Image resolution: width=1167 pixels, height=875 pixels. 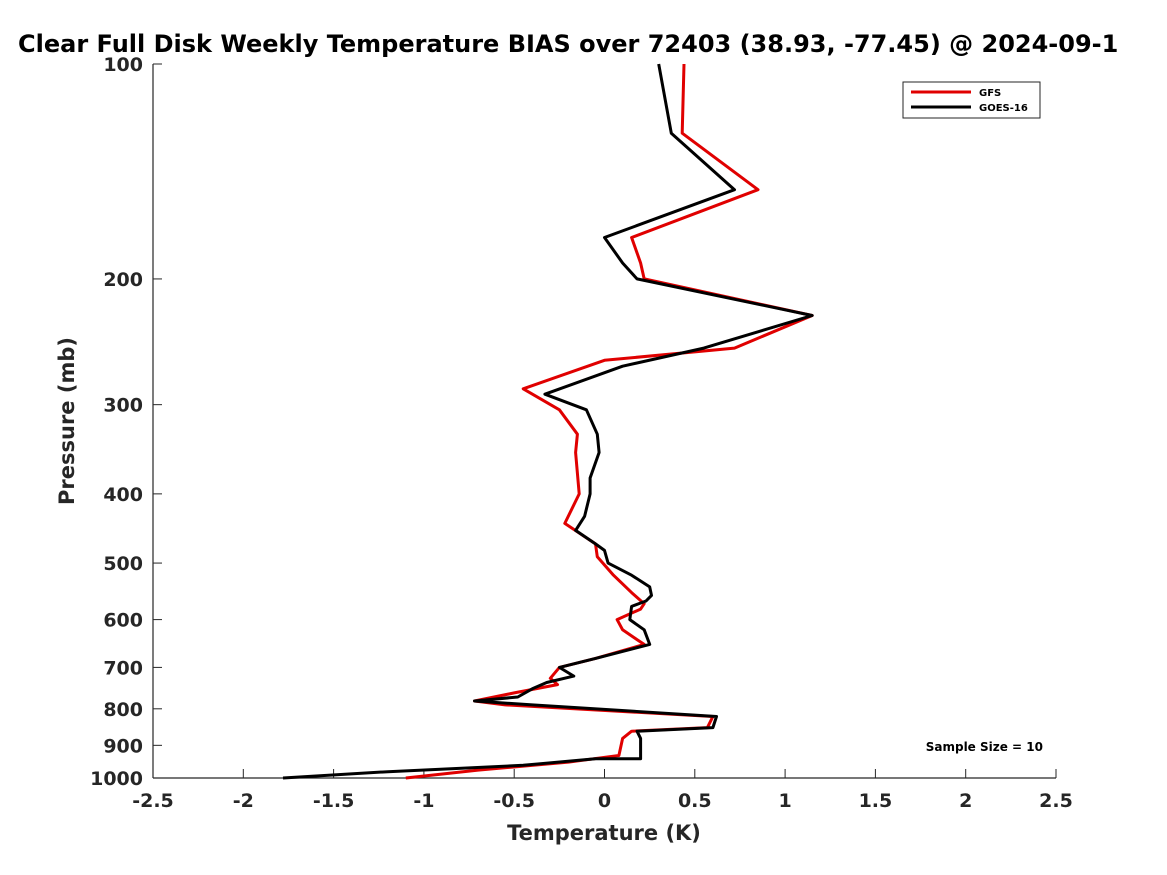 What do you see at coordinates (123, 564) in the screenshot?
I see `y-tick-label: 500` at bounding box center [123, 564].